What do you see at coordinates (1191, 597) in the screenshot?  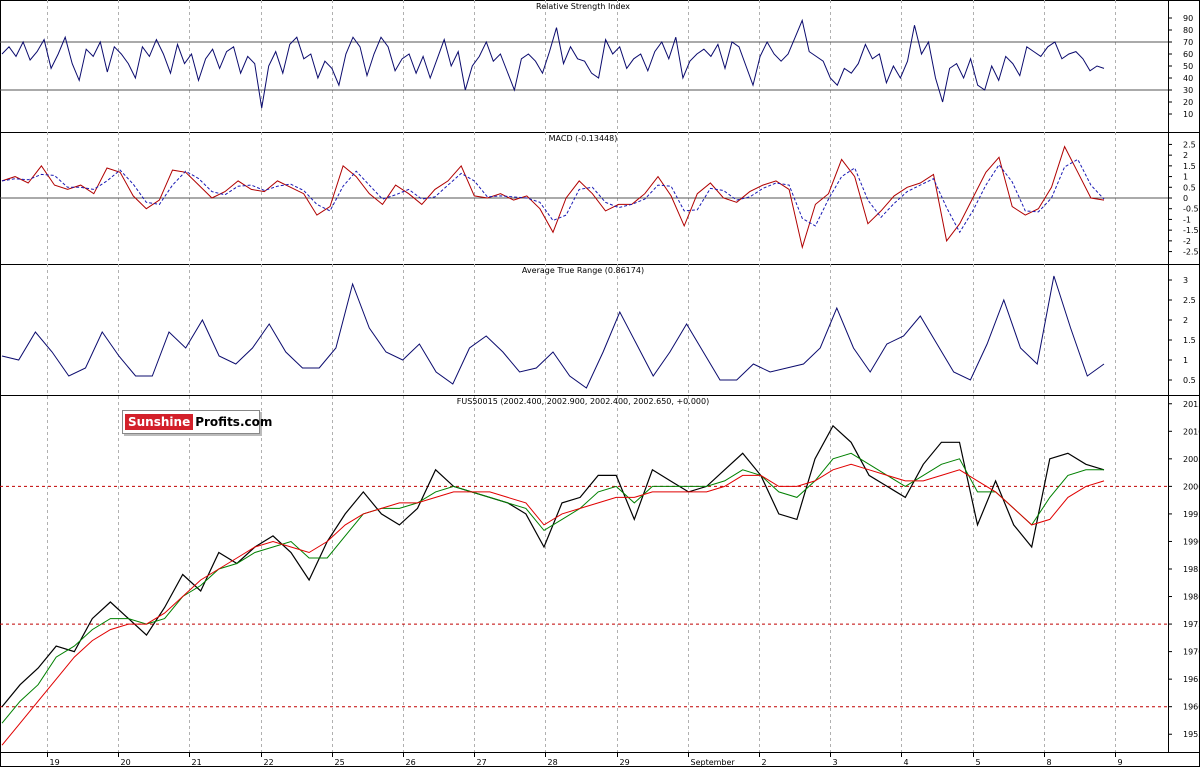 I see `y-tick-label: 1980` at bounding box center [1191, 597].